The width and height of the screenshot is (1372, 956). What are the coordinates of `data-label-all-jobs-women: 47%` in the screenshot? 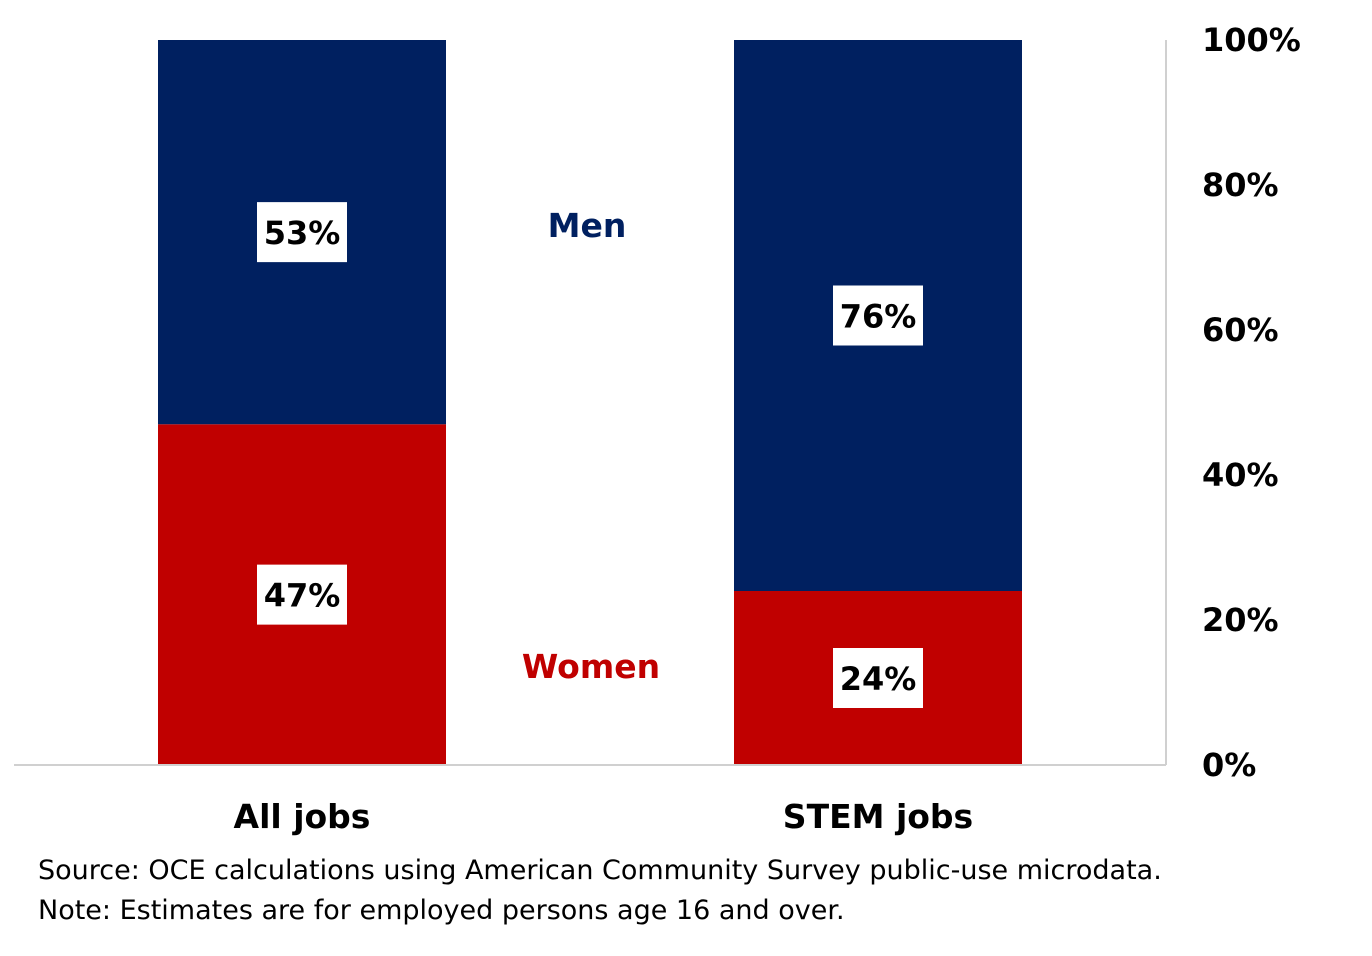 It's located at (302, 594).